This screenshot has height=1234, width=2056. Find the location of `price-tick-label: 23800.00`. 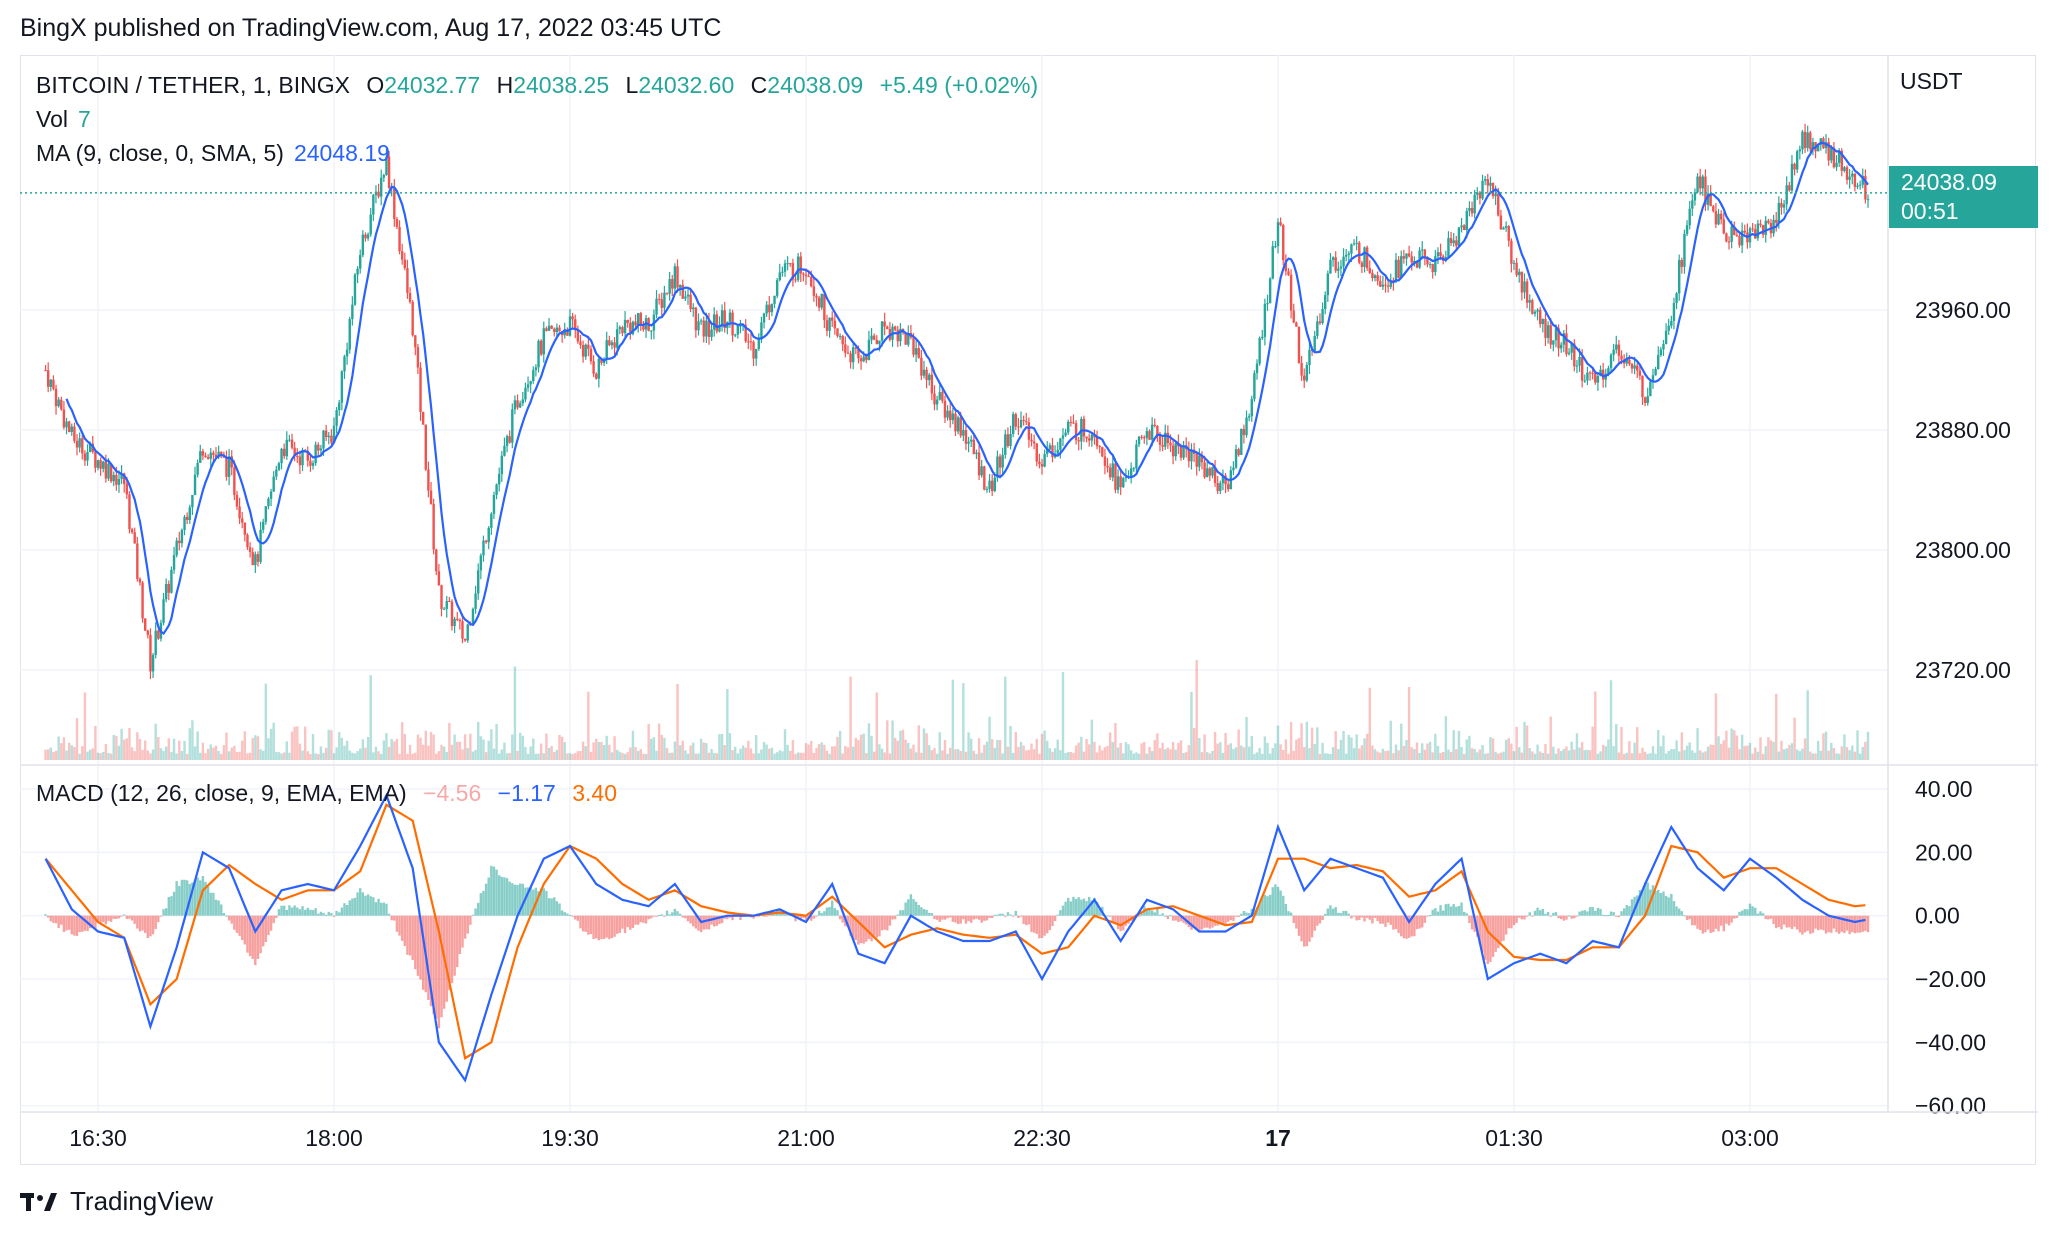

price-tick-label: 23800.00 is located at coordinates (1963, 550).